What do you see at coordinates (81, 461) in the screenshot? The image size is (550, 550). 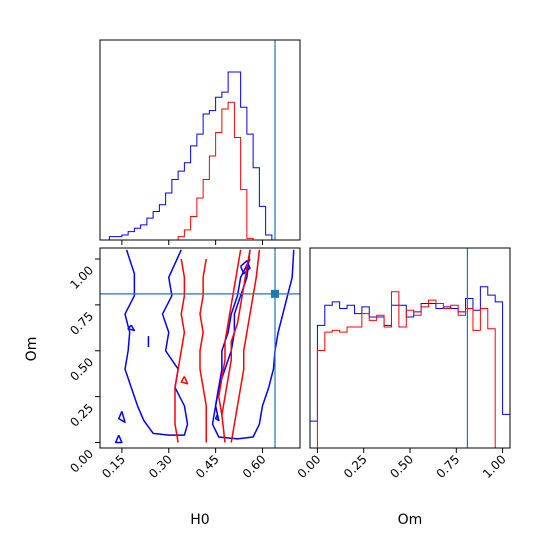 I see `om-y-tick-label: 0.00` at bounding box center [81, 461].